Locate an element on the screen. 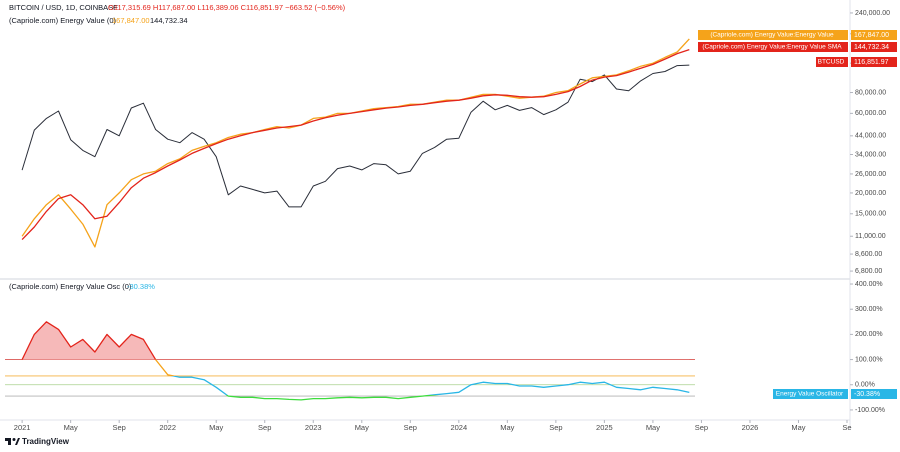  series-name: BTCUSD is located at coordinates (831, 62).